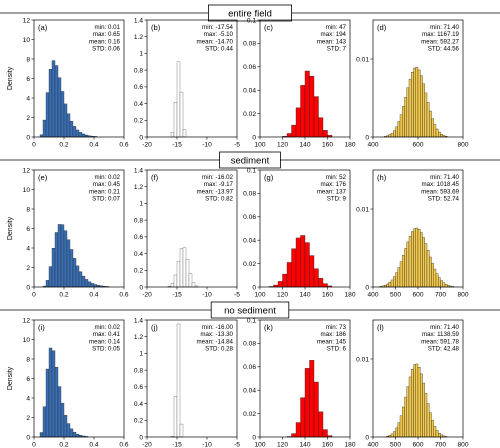  Describe the element at coordinates (215, 41) in the screenshot. I see `stat-line: mean: -14.70` at that location.